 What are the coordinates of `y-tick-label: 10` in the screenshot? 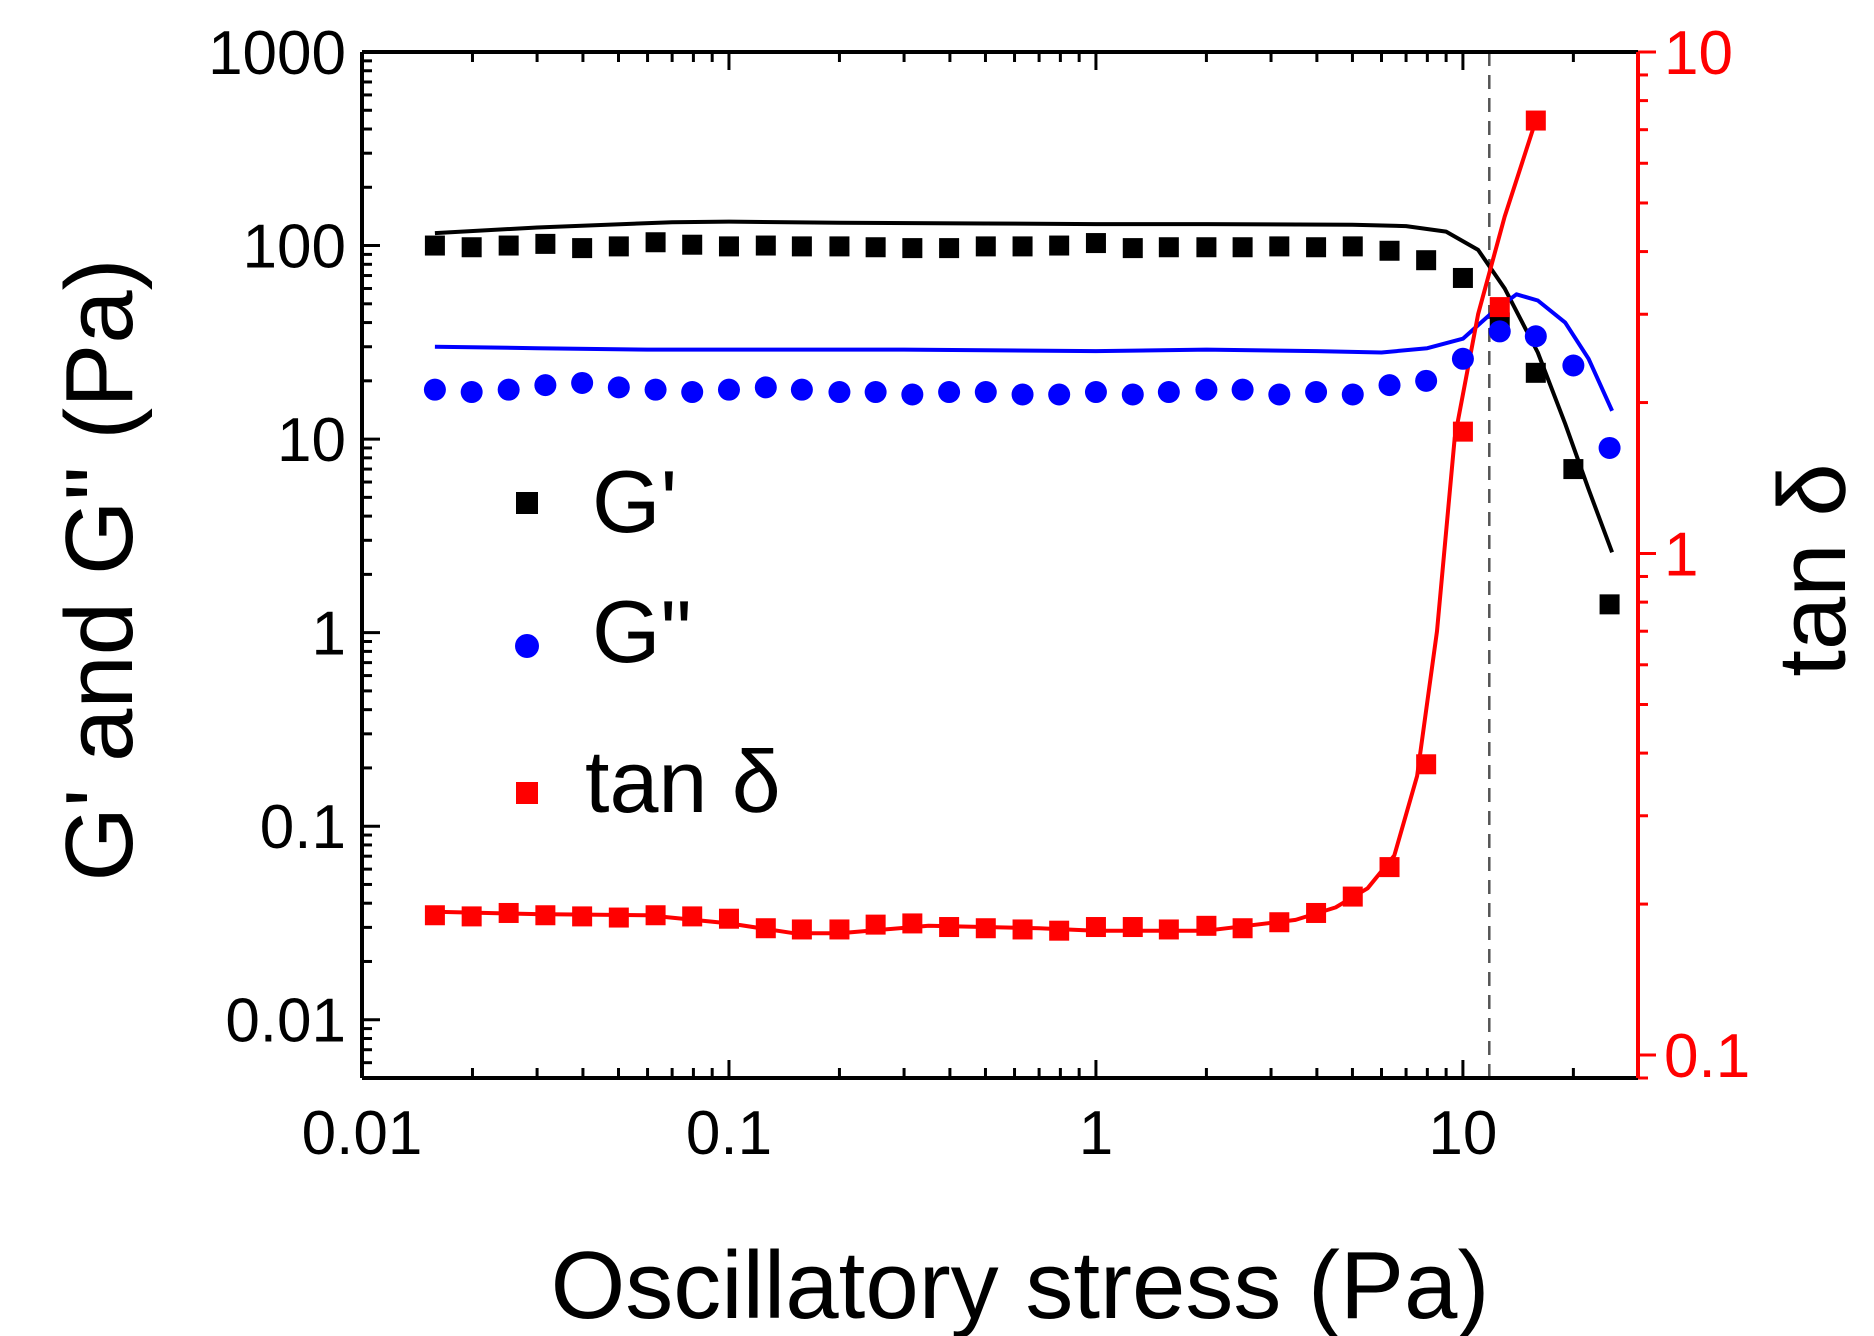 It's located at (311, 440).